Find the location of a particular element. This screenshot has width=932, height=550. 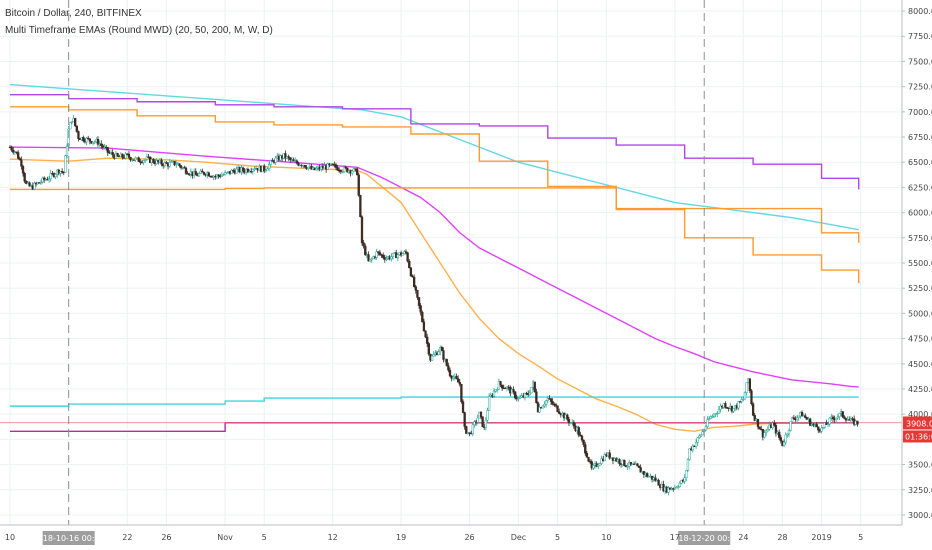

y-tick-label: 7500.0 is located at coordinates (920, 61).